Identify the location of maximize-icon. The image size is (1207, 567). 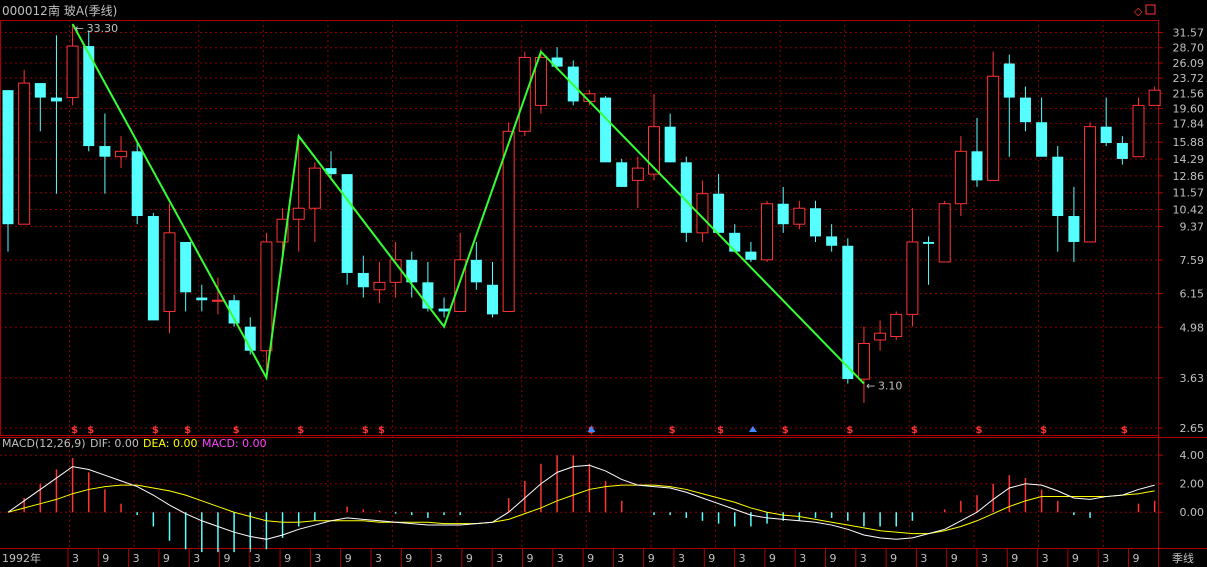
(1150, 9).